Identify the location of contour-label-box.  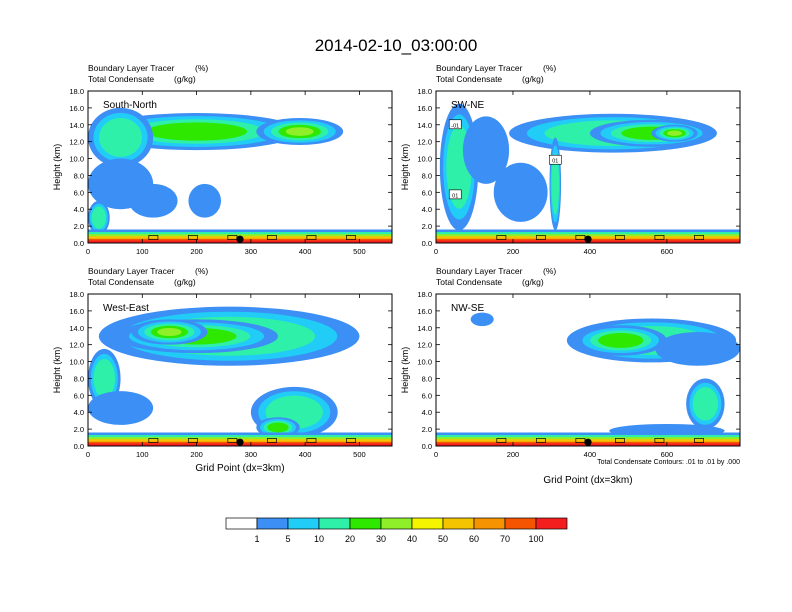
(455, 124).